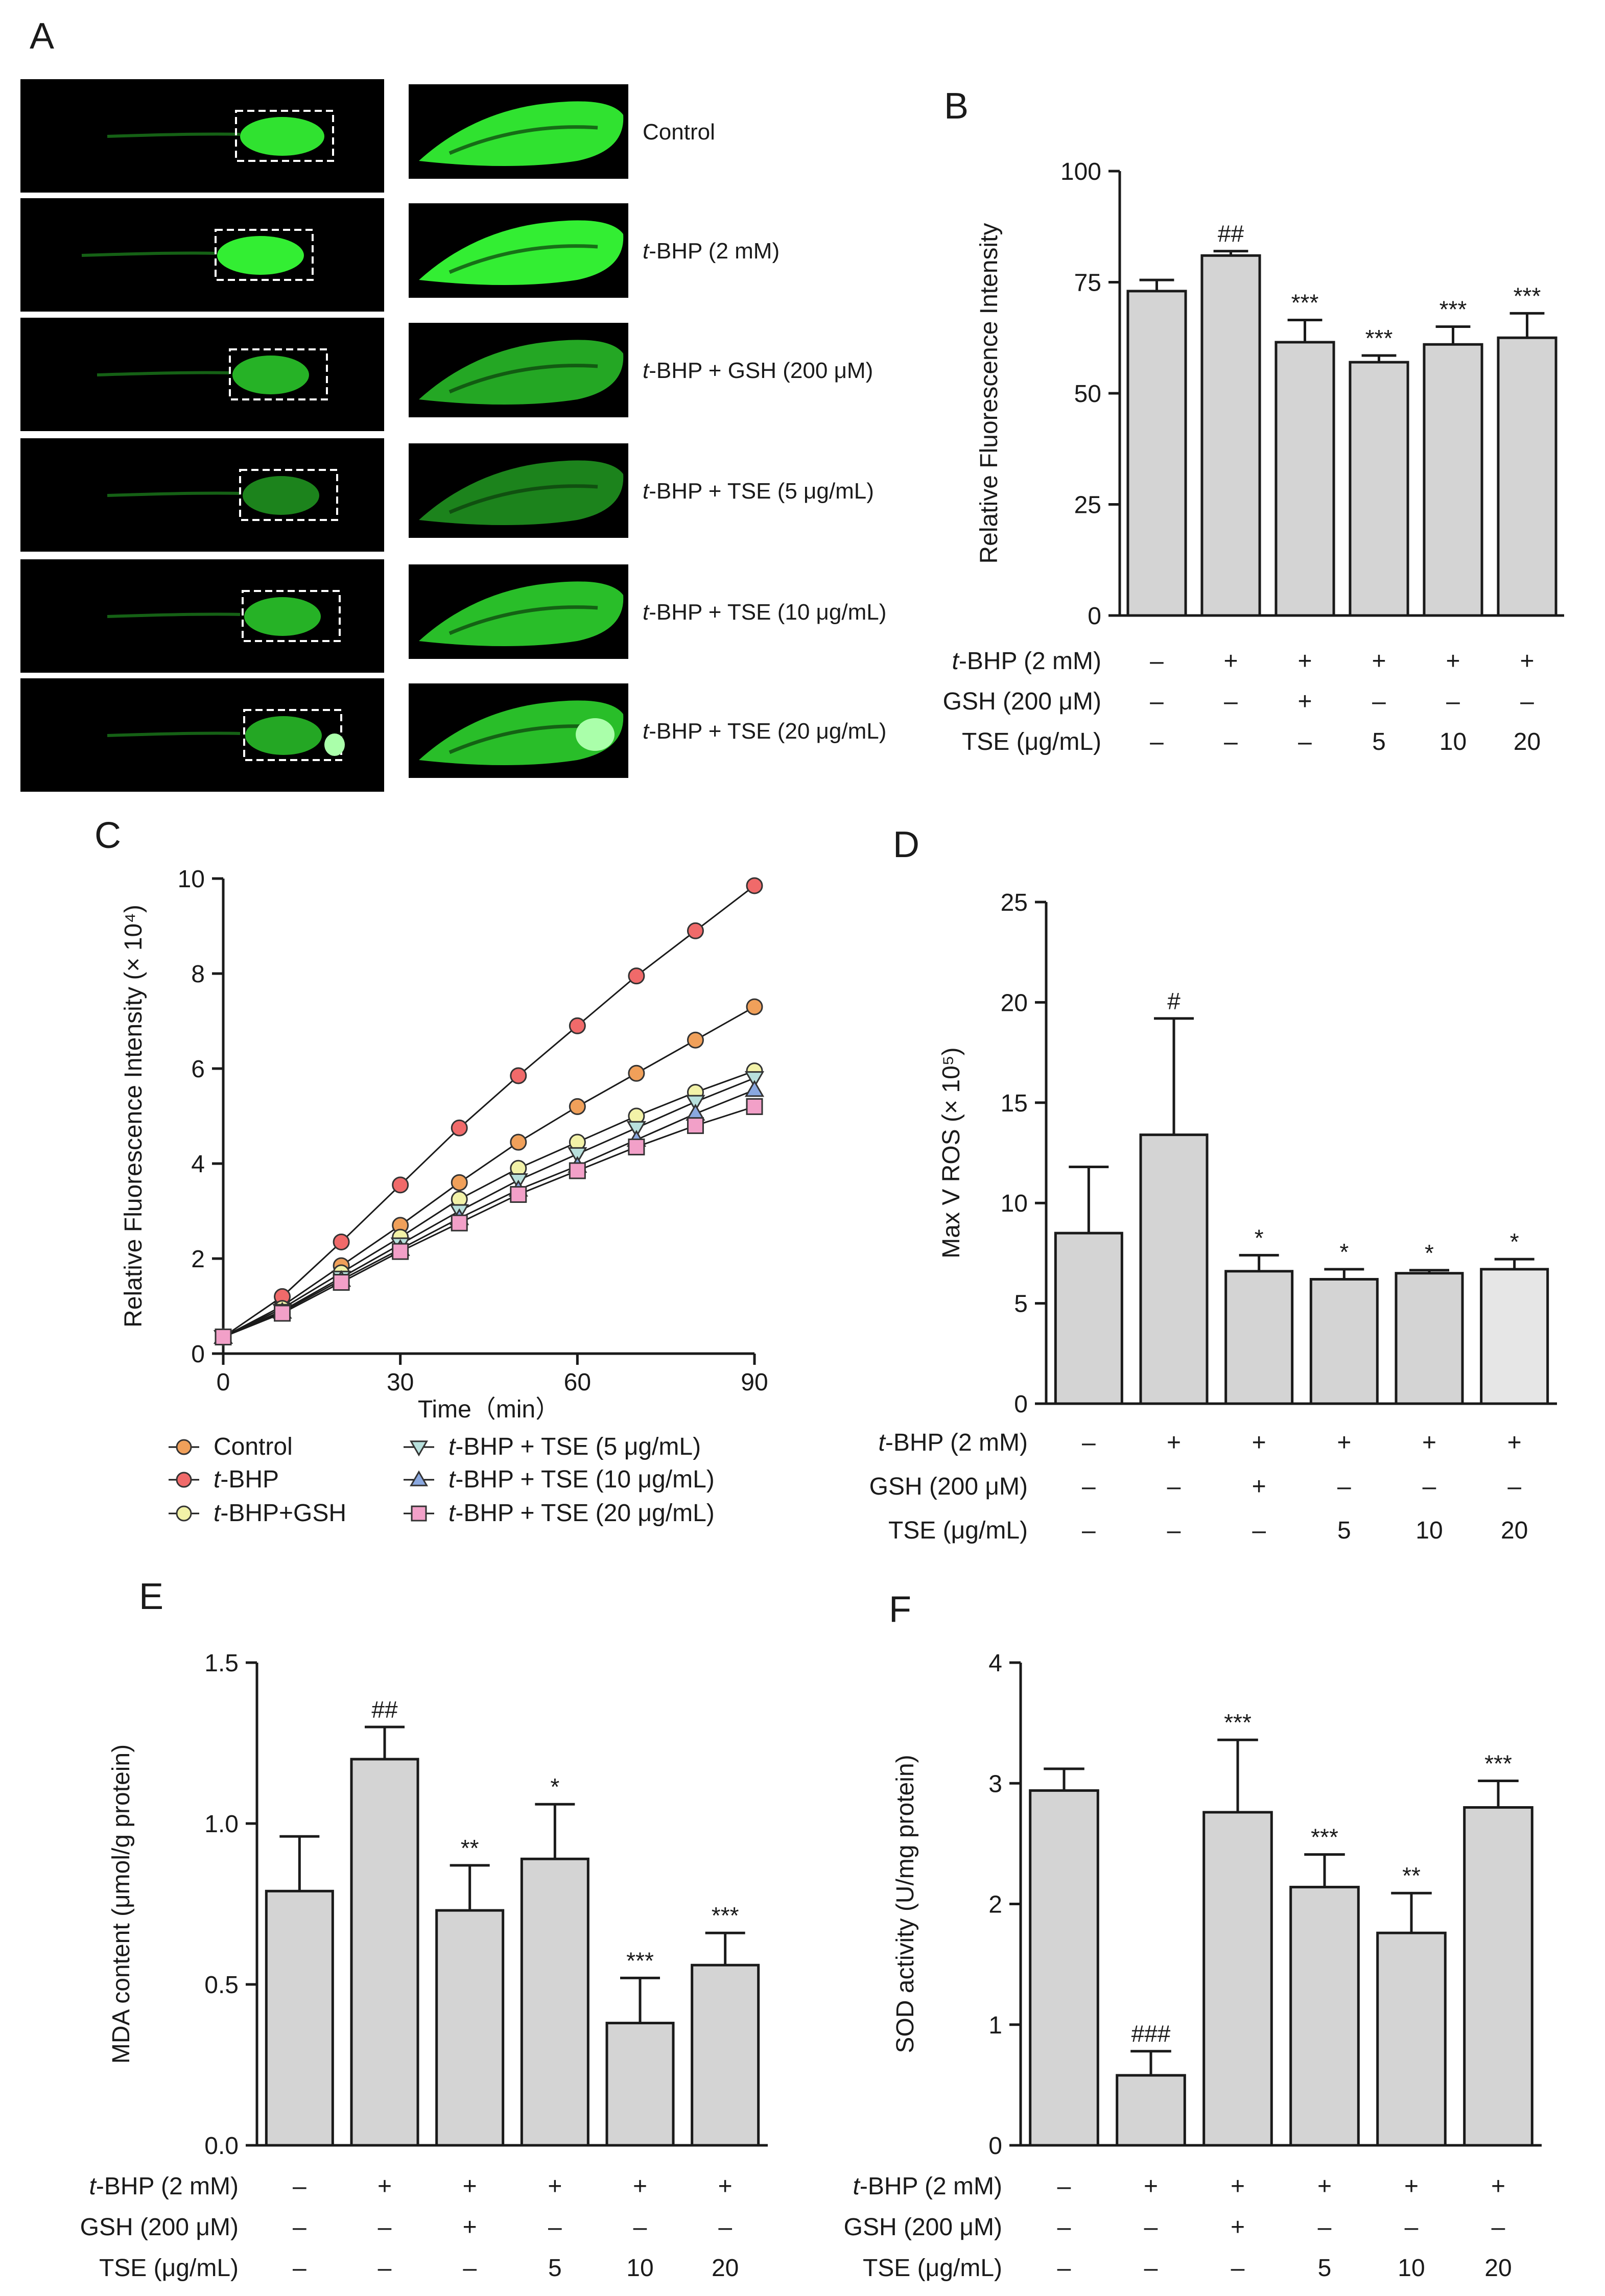 The width and height of the screenshot is (1605, 2296). Describe the element at coordinates (249, 1480) in the screenshot. I see `legend-label-text: -BHP` at that location.